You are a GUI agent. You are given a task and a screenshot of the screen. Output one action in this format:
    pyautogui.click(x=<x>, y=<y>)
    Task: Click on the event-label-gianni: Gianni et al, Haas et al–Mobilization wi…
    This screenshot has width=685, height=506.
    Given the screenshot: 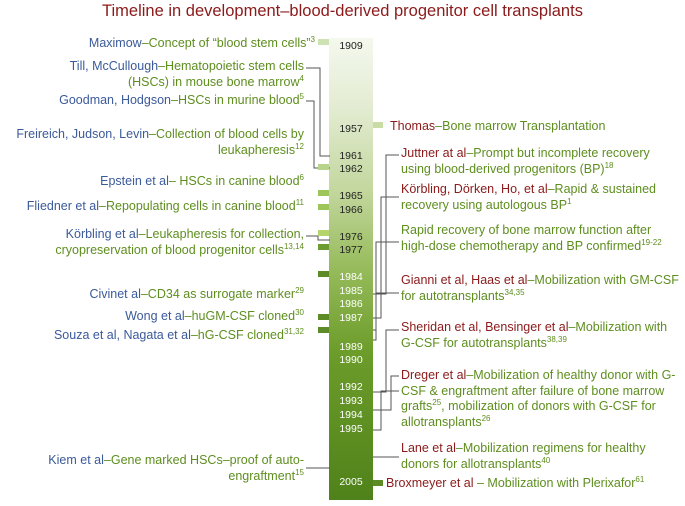 What is the action you would take?
    pyautogui.click(x=541, y=288)
    